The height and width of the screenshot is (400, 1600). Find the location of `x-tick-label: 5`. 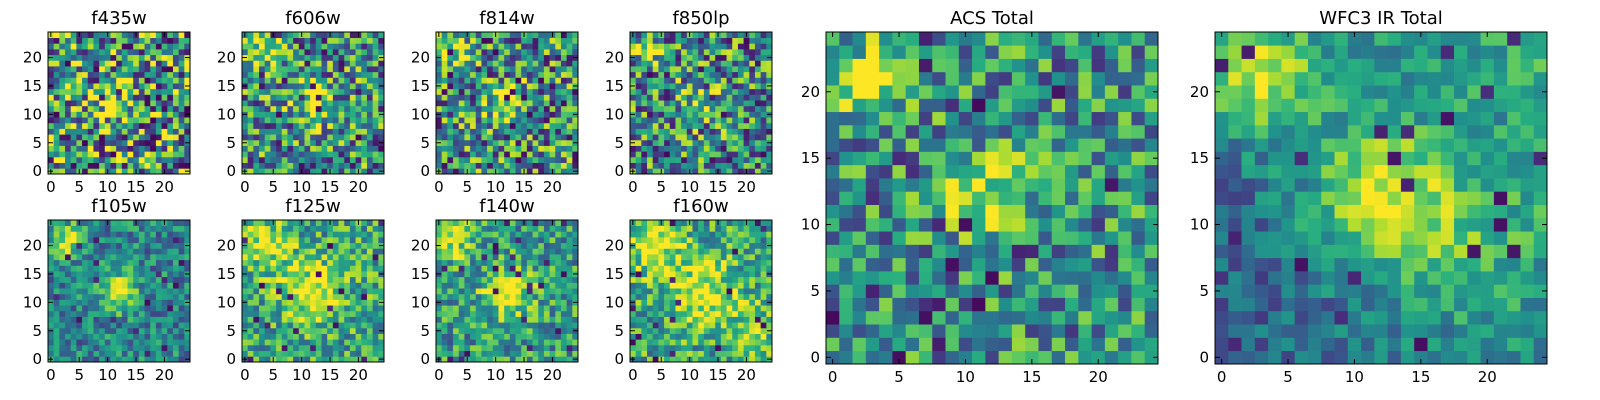

x-tick-label: 5 is located at coordinates (661, 187).